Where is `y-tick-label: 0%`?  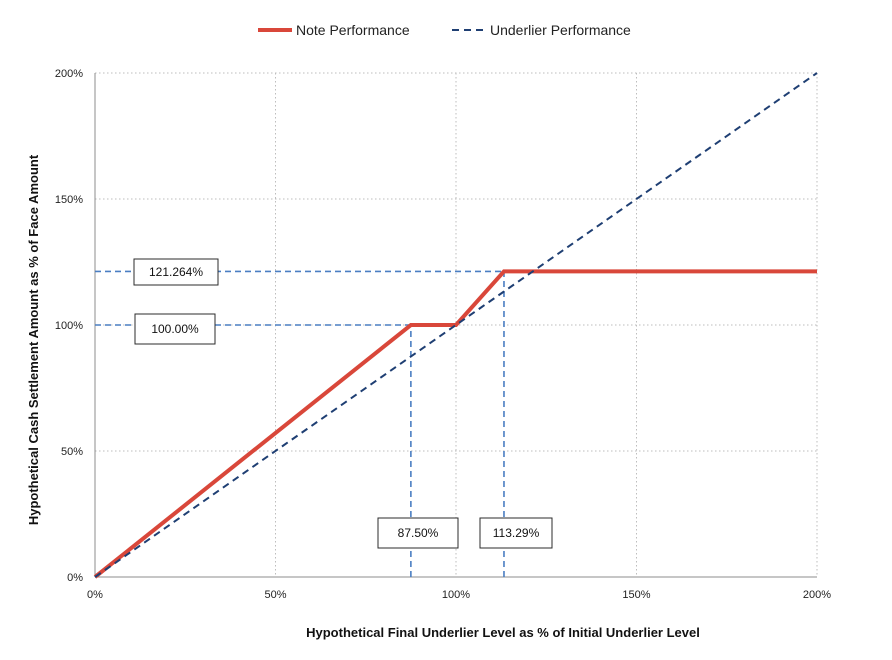
y-tick-label: 0% is located at coordinates (75, 578).